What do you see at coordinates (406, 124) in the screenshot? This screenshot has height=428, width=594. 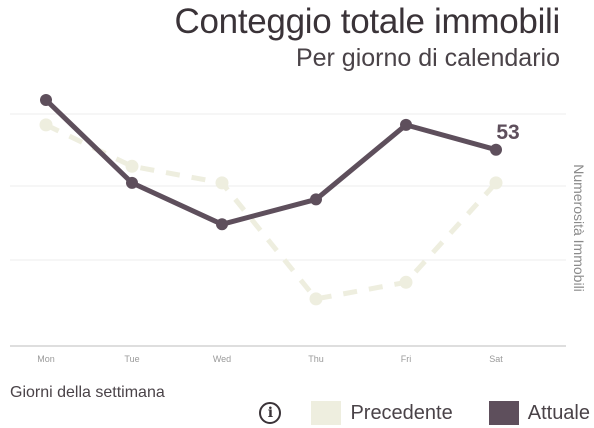 I see `point-attuale-fri` at bounding box center [406, 124].